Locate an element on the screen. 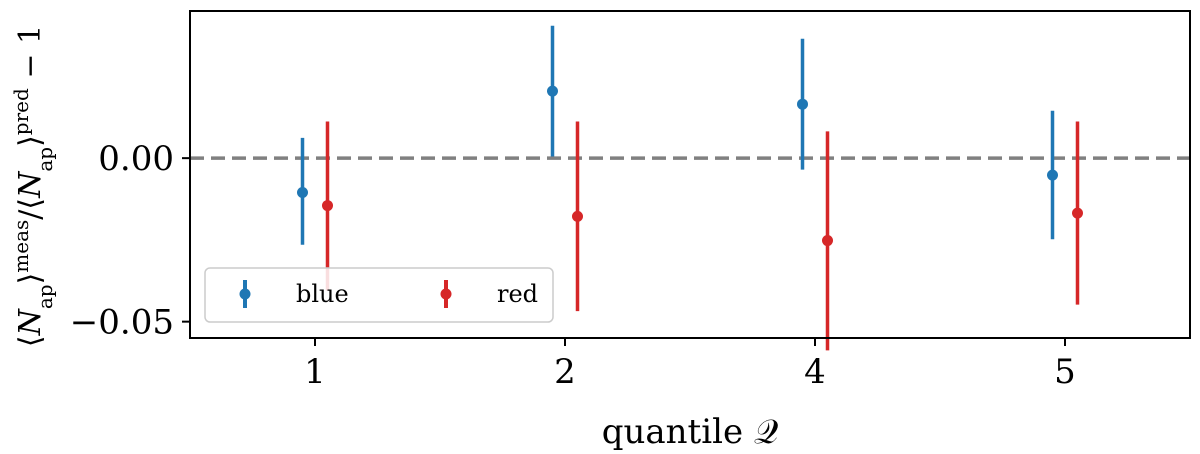  y-axis-label: ⟨Nap⟩meas/⟨Nap⟩pred − 1 is located at coordinates (33, 186).